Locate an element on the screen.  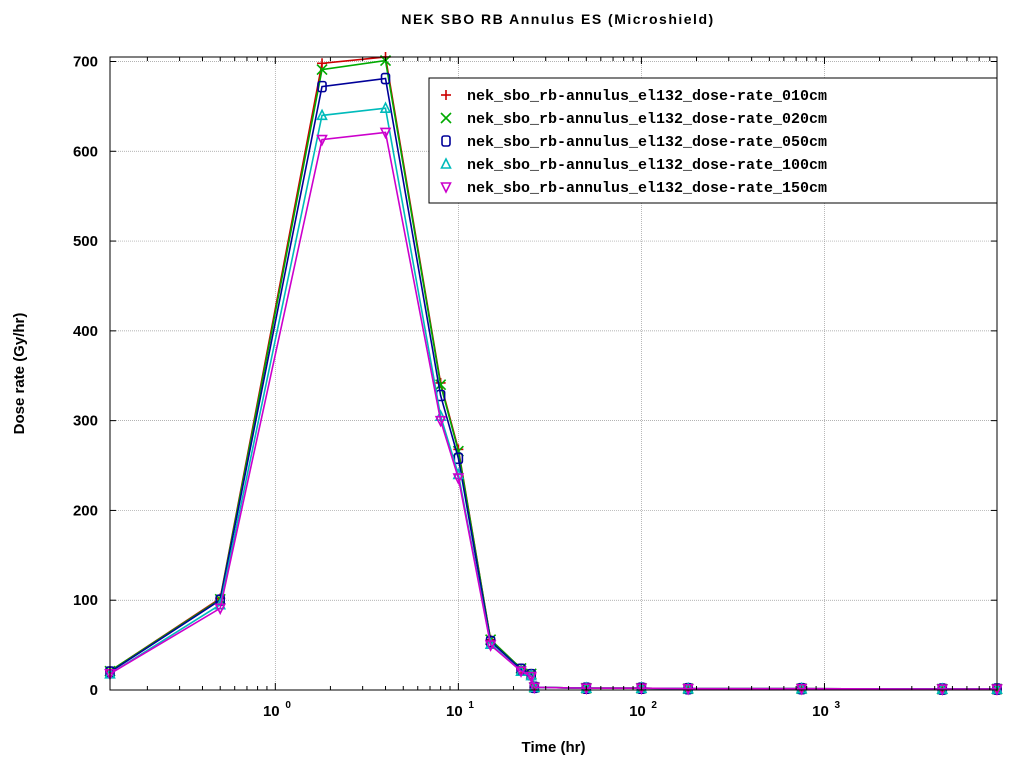
legend-entry: nek_sbo_rb-annulus_el132_dose-rate_010cm is located at coordinates (634, 96).